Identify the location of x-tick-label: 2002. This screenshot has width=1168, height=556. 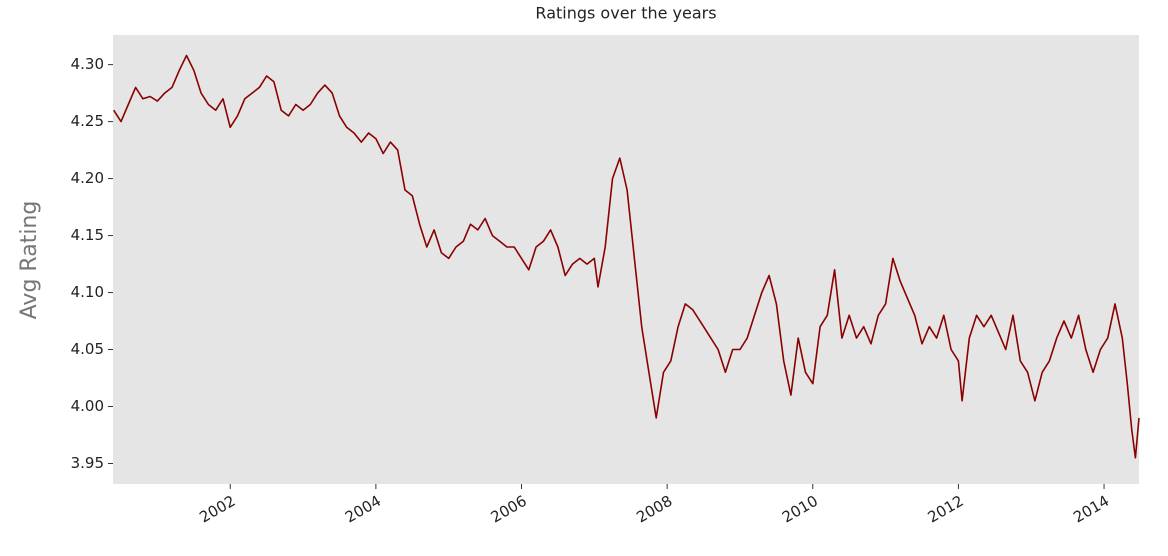
(217, 509).